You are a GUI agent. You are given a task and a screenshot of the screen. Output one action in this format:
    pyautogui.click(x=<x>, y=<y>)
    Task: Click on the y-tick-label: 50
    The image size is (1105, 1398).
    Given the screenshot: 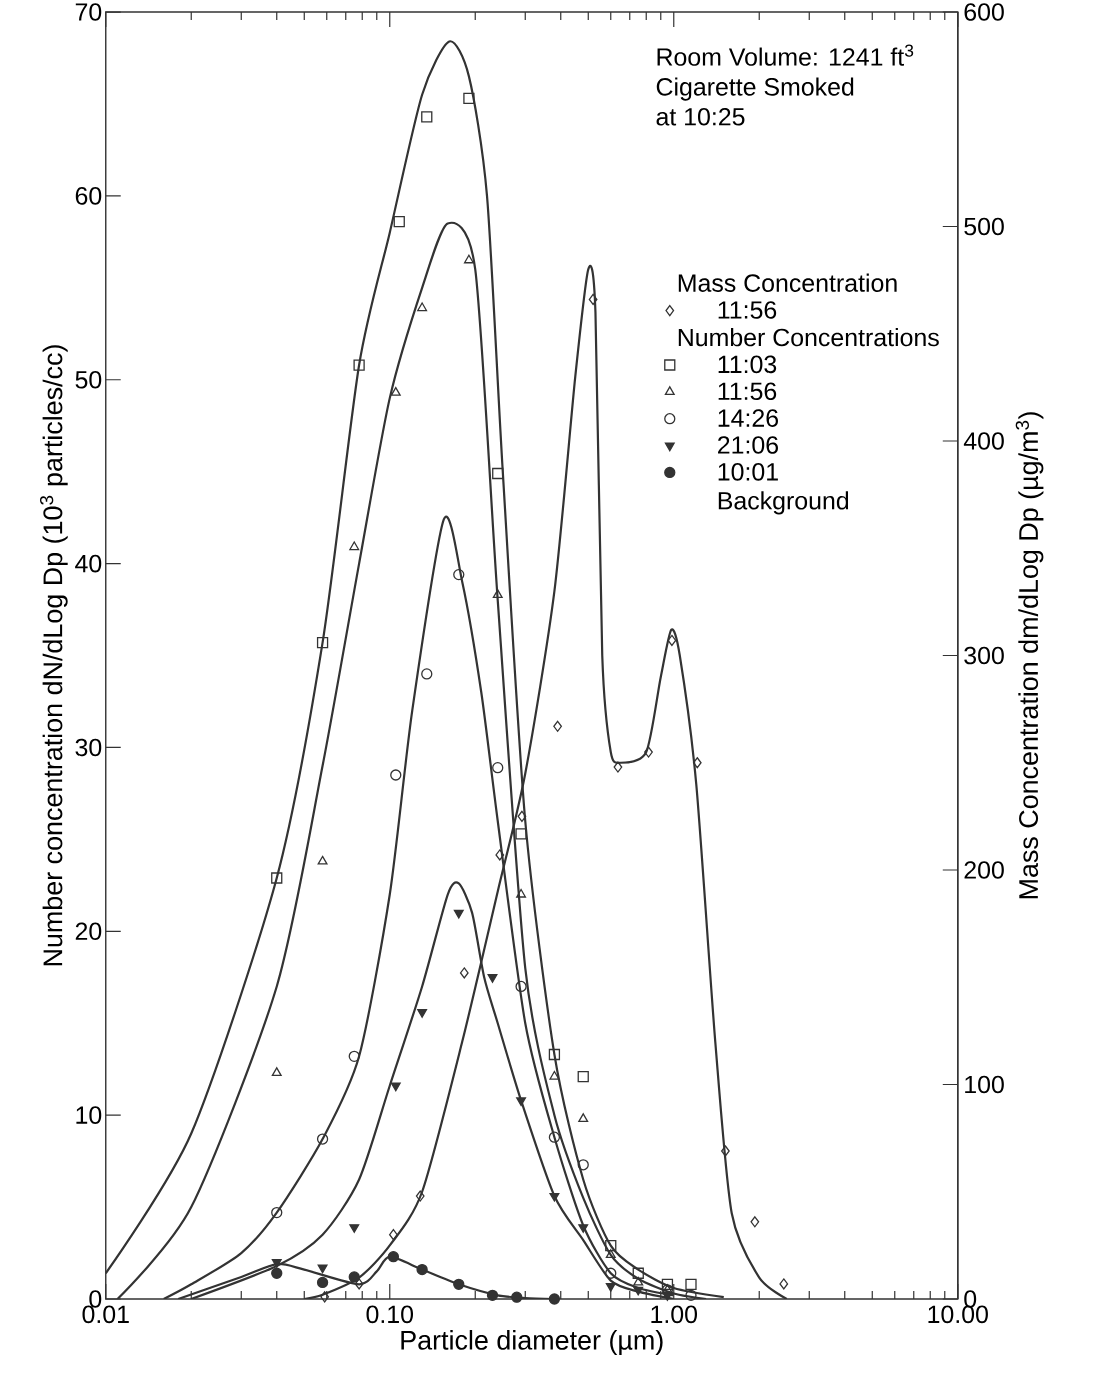 What is the action you would take?
    pyautogui.click(x=88, y=379)
    